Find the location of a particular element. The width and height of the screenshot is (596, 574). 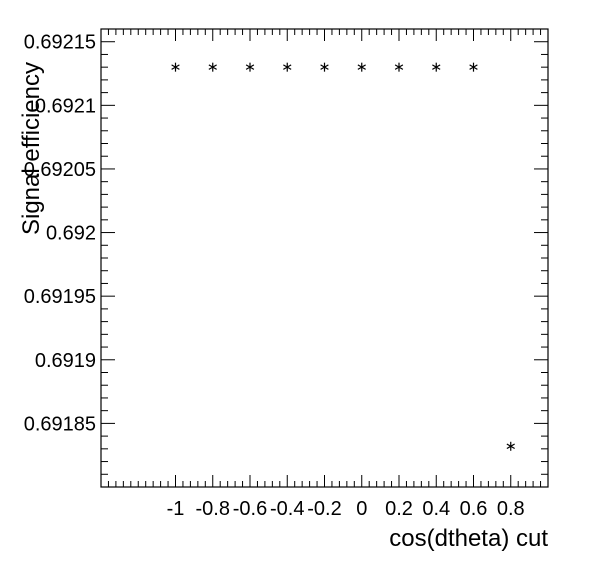

y-tick-label: 0.69205 is located at coordinates (60, 170).